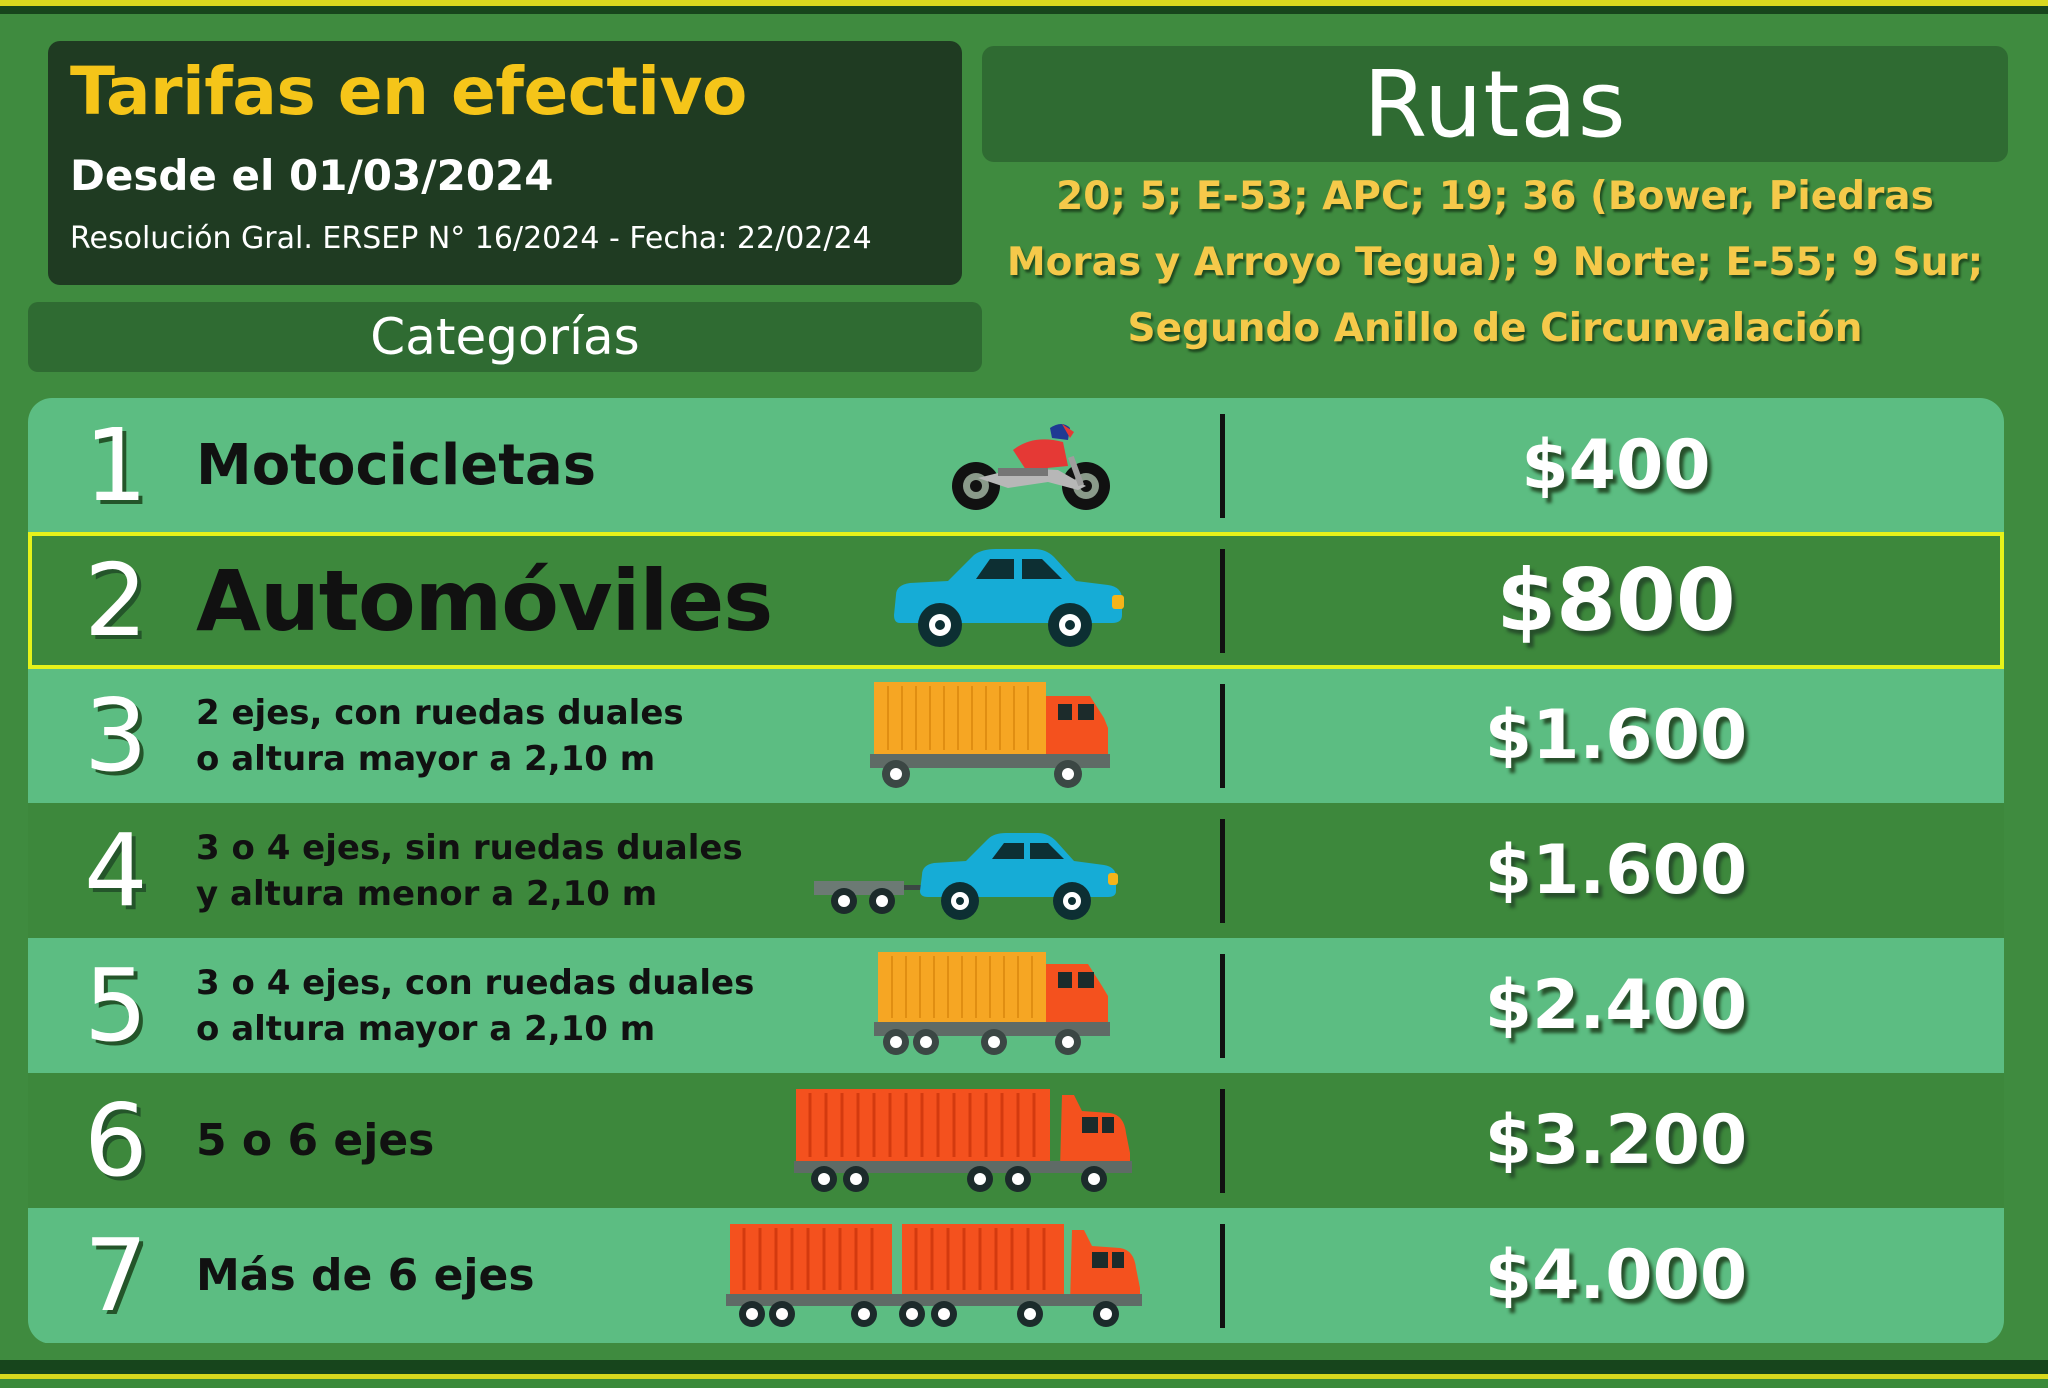 This screenshot has height=1388, width=2048. Describe the element at coordinates (1009, 598) in the screenshot. I see `car-icon` at that location.